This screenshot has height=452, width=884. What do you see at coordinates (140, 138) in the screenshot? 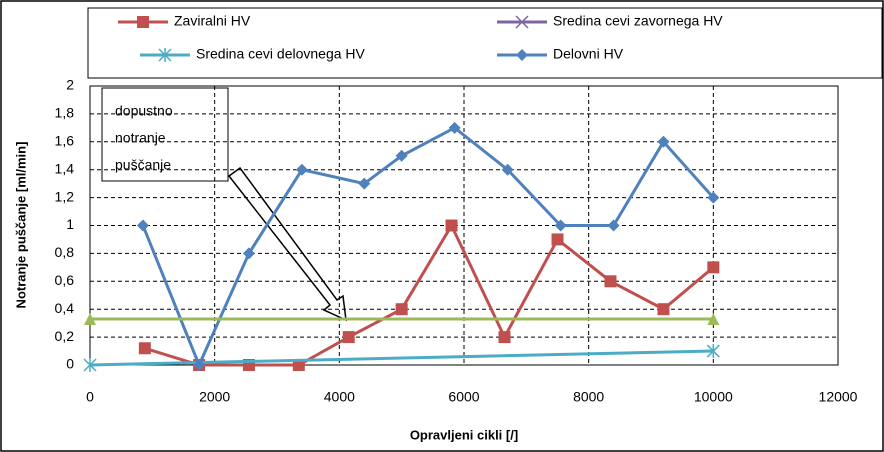
I see `annotation-text: notranje` at bounding box center [140, 138].